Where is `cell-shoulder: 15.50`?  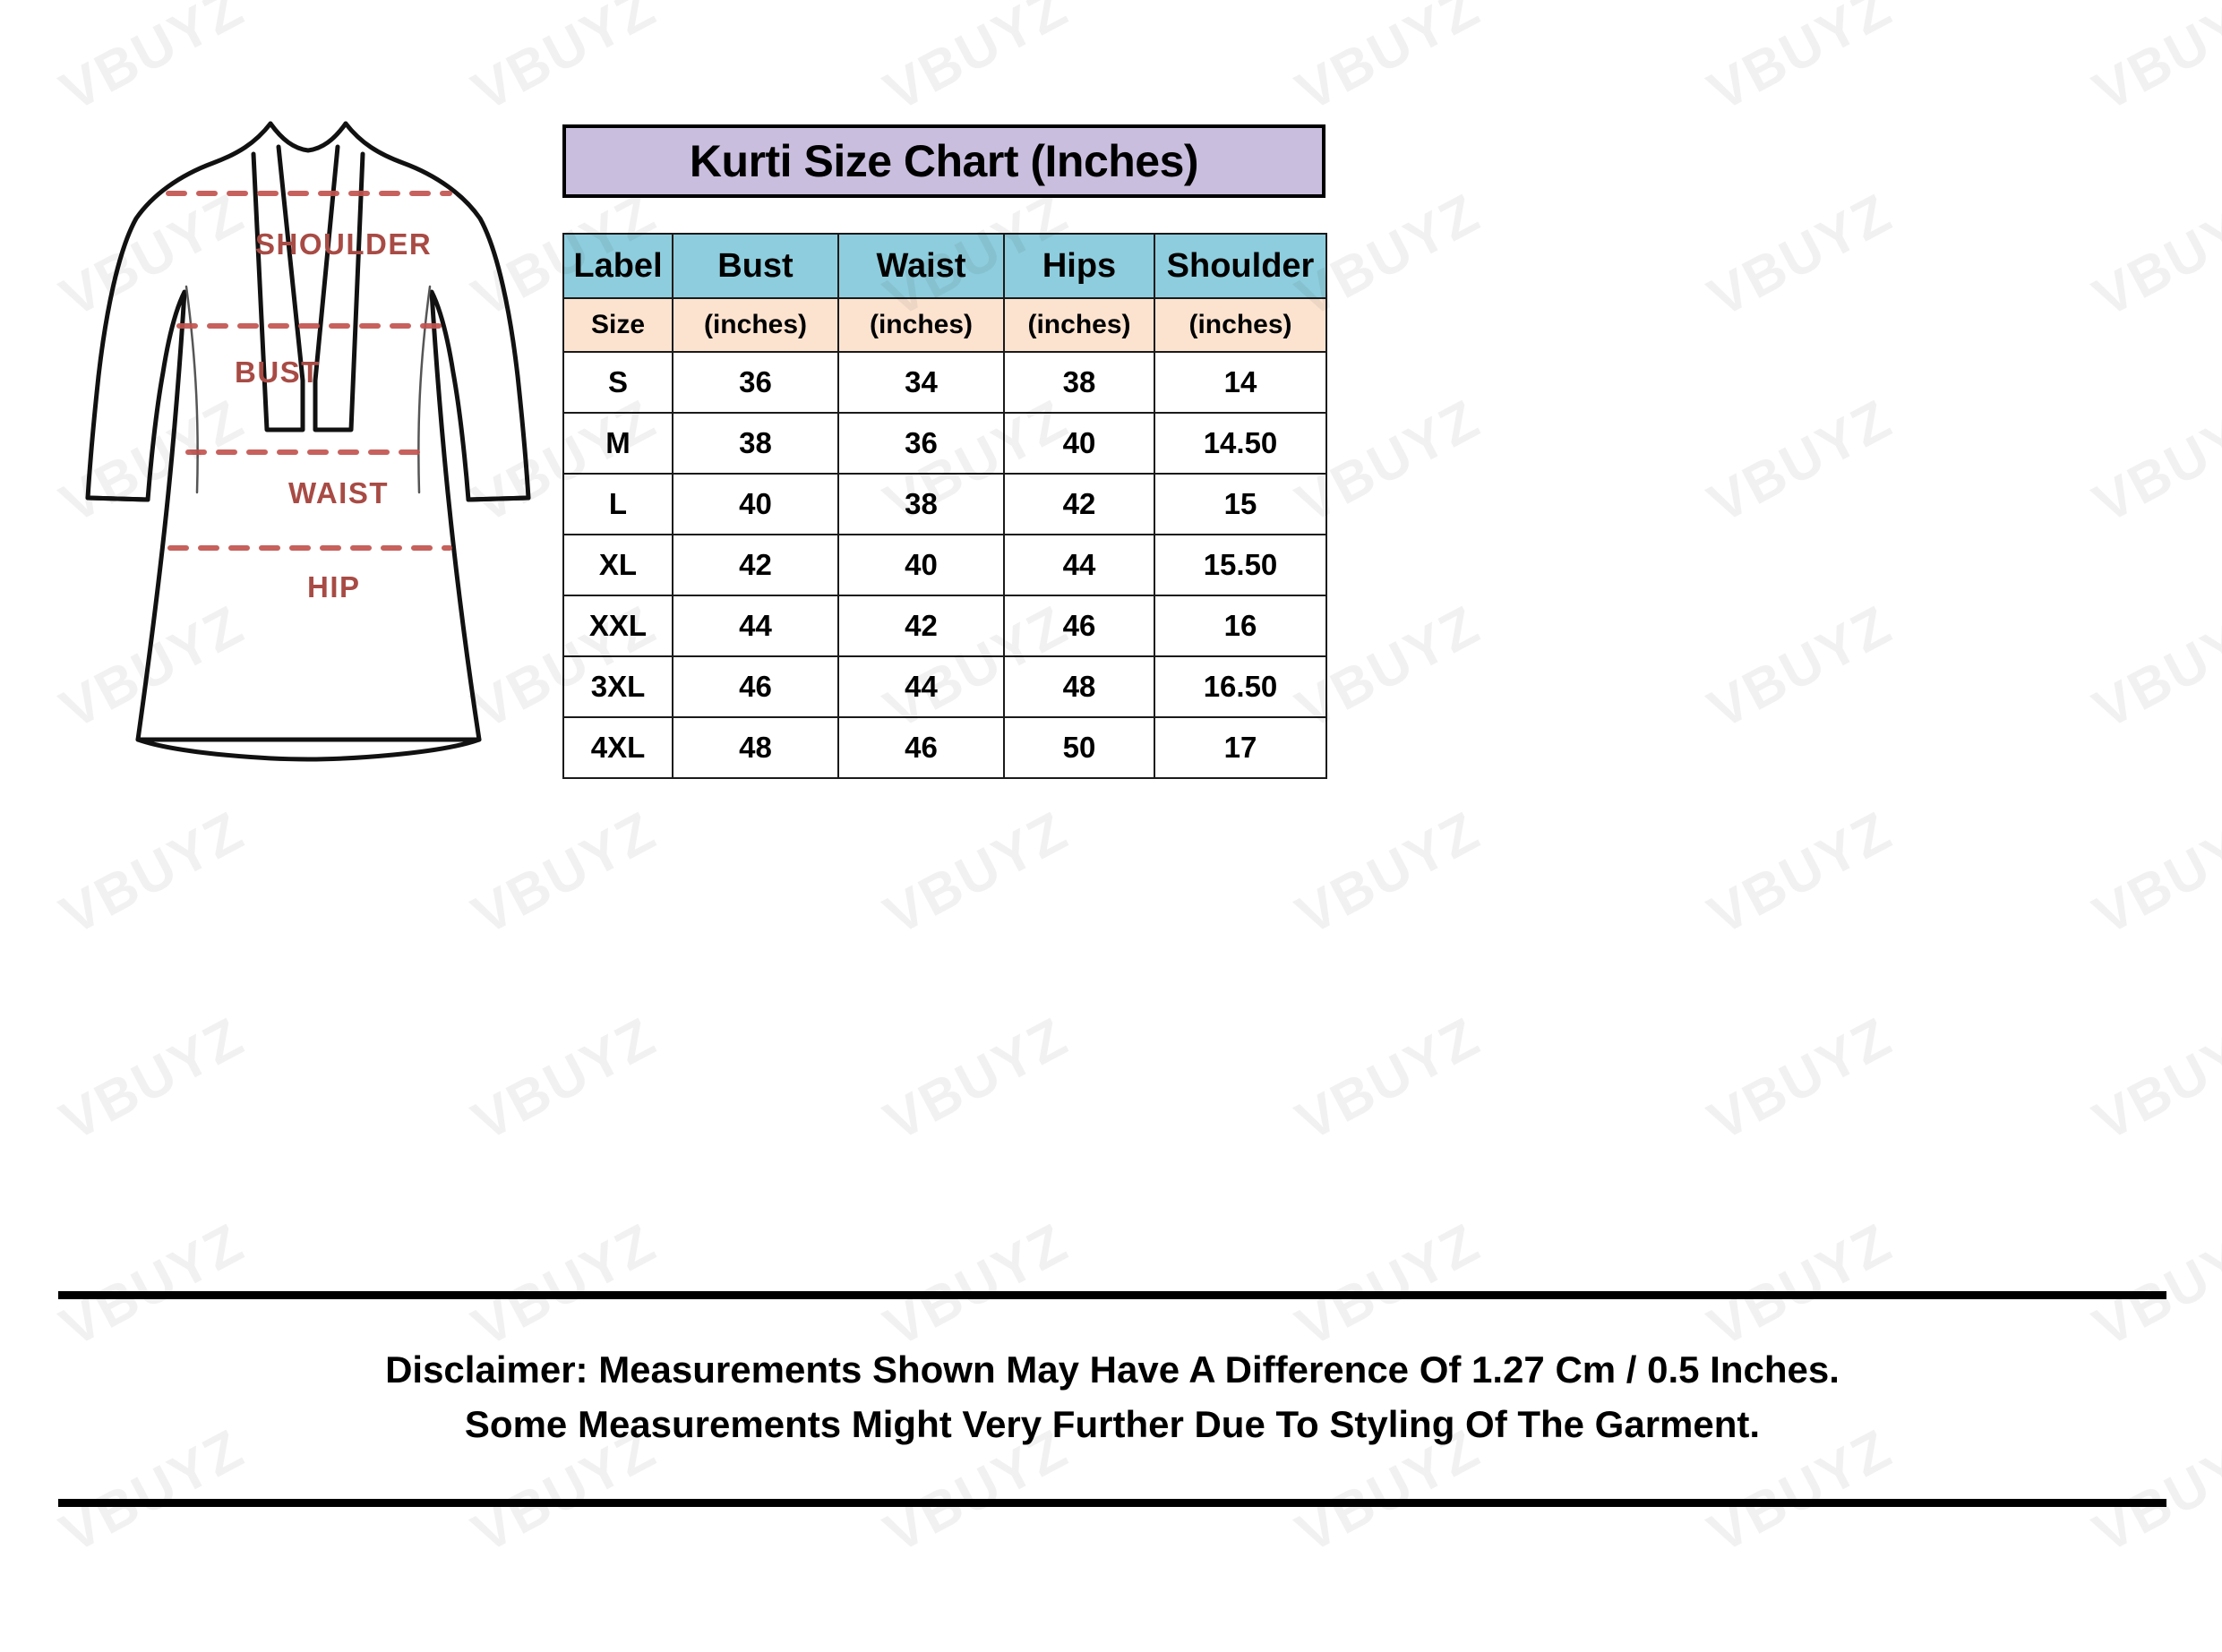
cell-shoulder: 15.50 is located at coordinates (1240, 565).